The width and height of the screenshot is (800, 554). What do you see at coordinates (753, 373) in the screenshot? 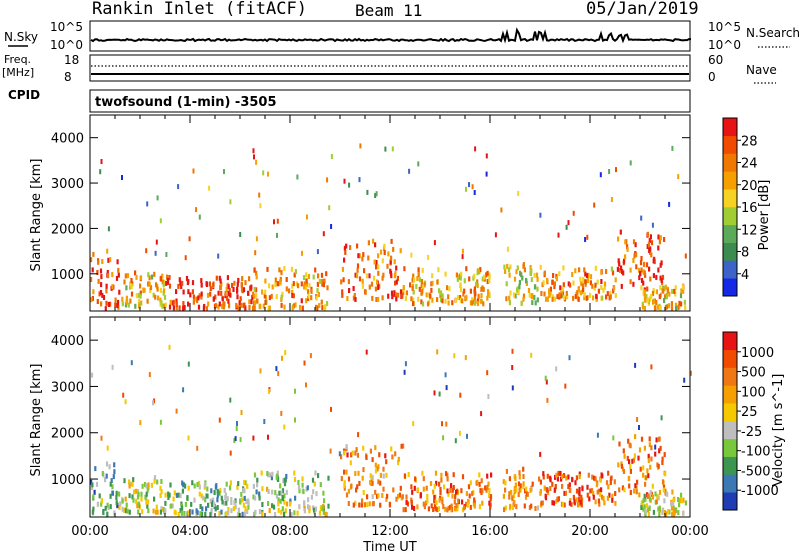
I see `velocity-colorbar-tick-label: 500` at bounding box center [753, 373].